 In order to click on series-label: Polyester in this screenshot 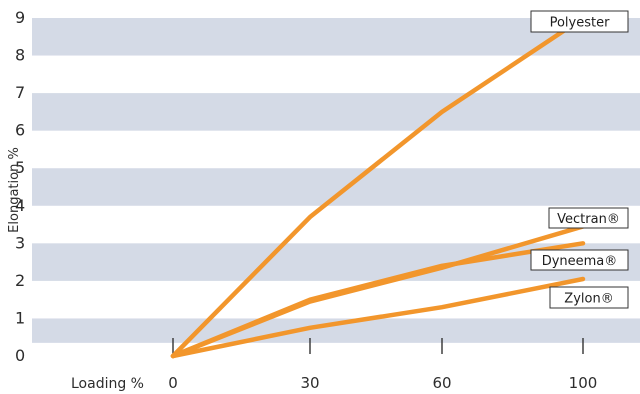, I will do `click(579, 21)`.